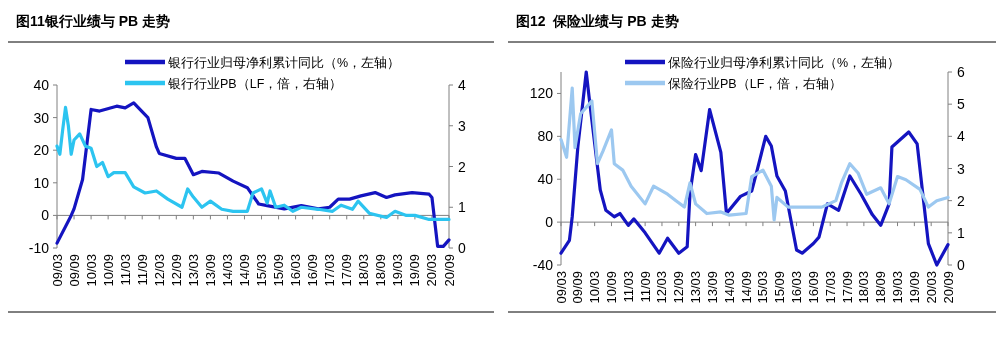  Describe the element at coordinates (545, 136) in the screenshot. I see `y-tick-label: 80` at that location.